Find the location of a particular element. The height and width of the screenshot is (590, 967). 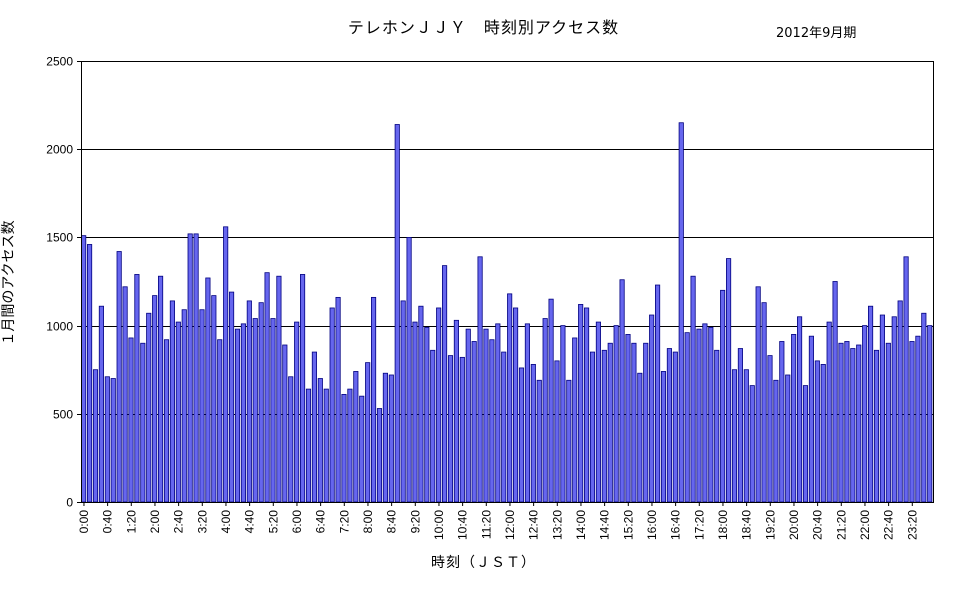

y-tick-label: 2500 is located at coordinates (59, 62).